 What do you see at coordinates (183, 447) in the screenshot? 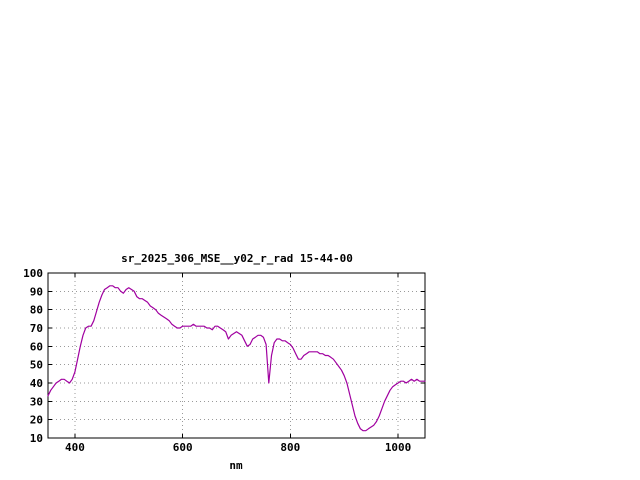
I see `x-tick-label: 600` at bounding box center [183, 447].